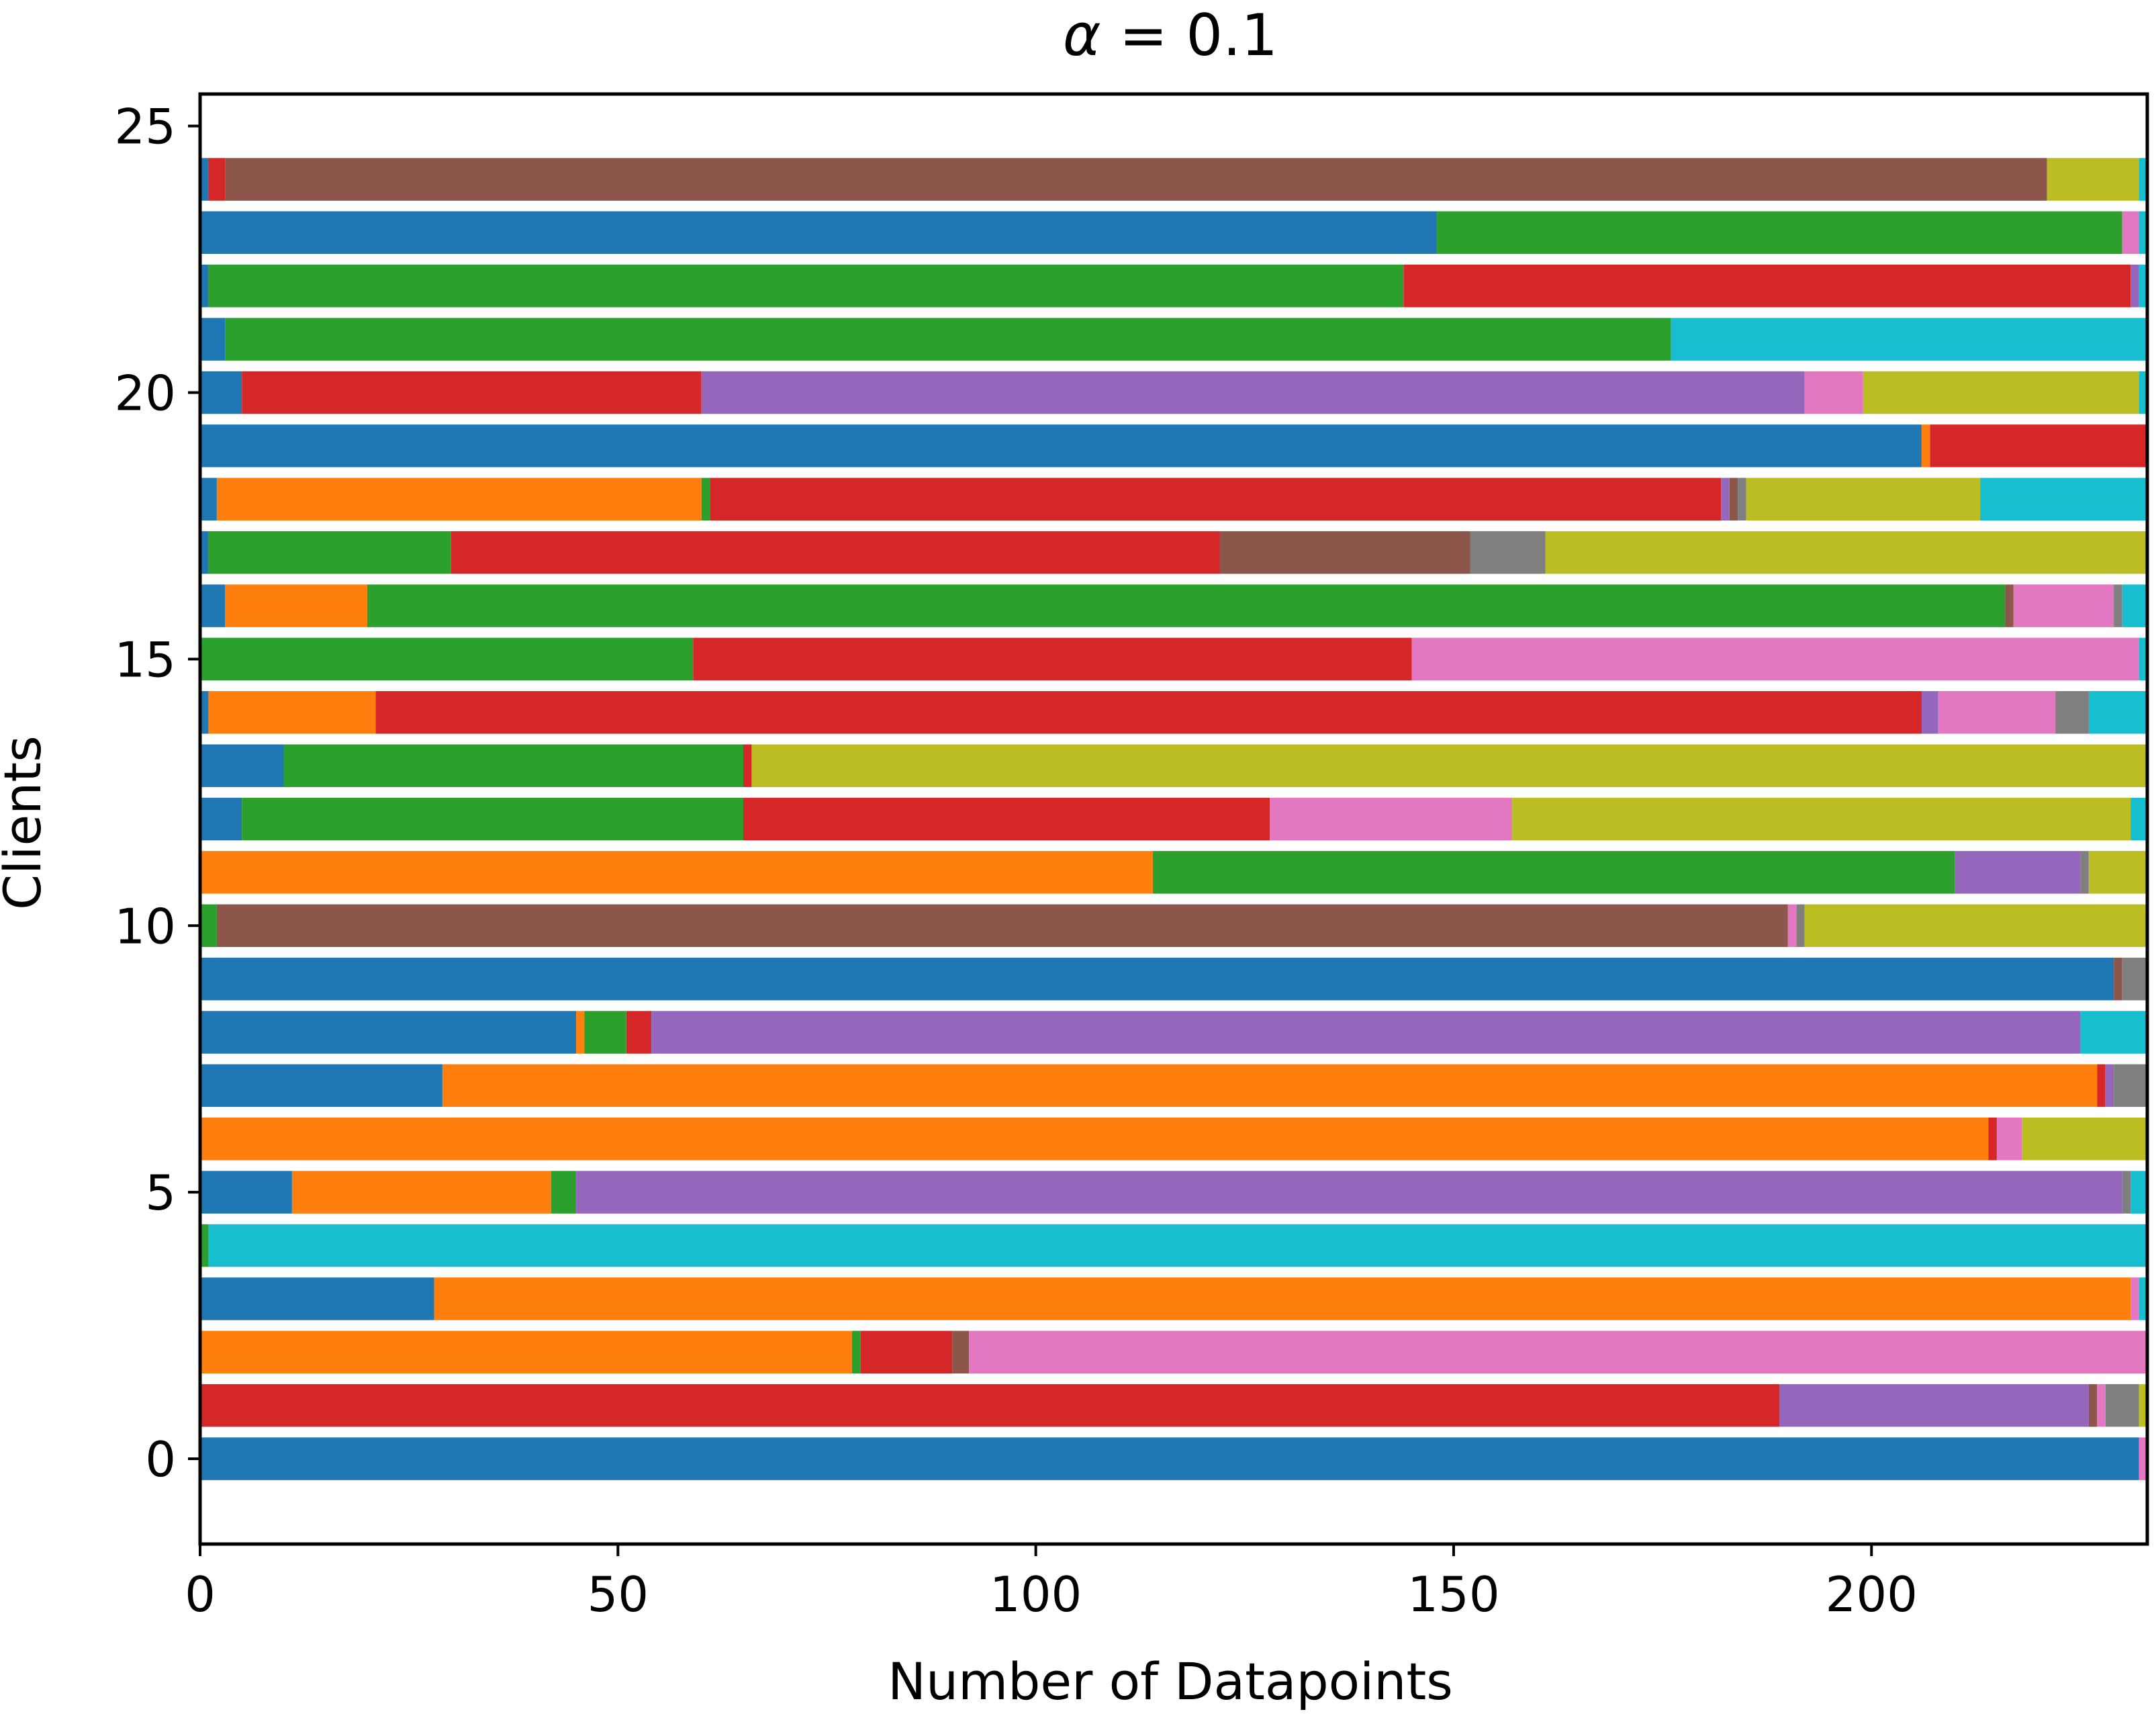 This screenshot has height=1718, width=2156. Describe the element at coordinates (161, 1459) in the screenshot. I see `y-tick-label-0: 0` at that location.